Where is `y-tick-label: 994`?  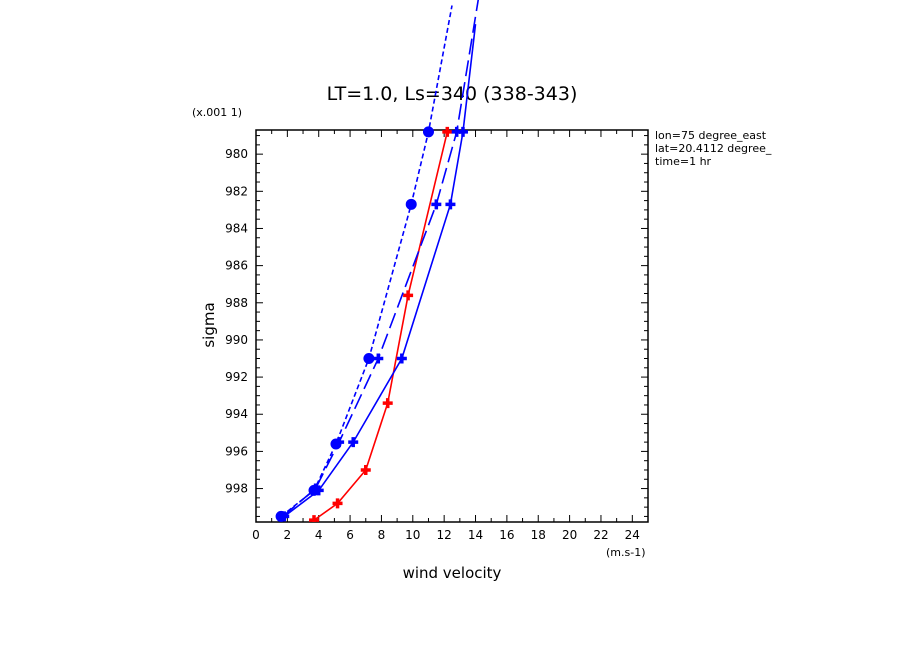 y-tick-label: 994 is located at coordinates (236, 414).